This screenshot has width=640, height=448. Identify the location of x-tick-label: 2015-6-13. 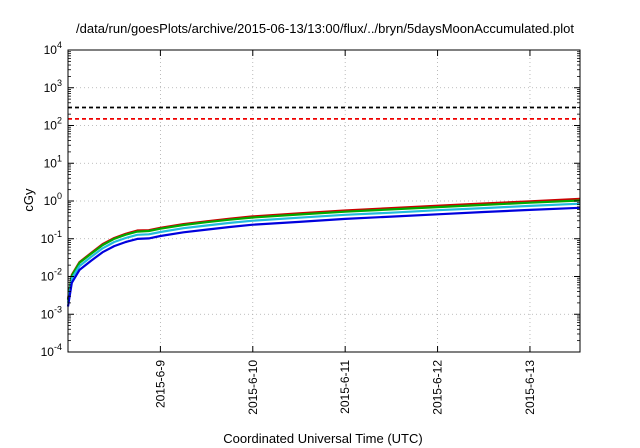
(530, 387).